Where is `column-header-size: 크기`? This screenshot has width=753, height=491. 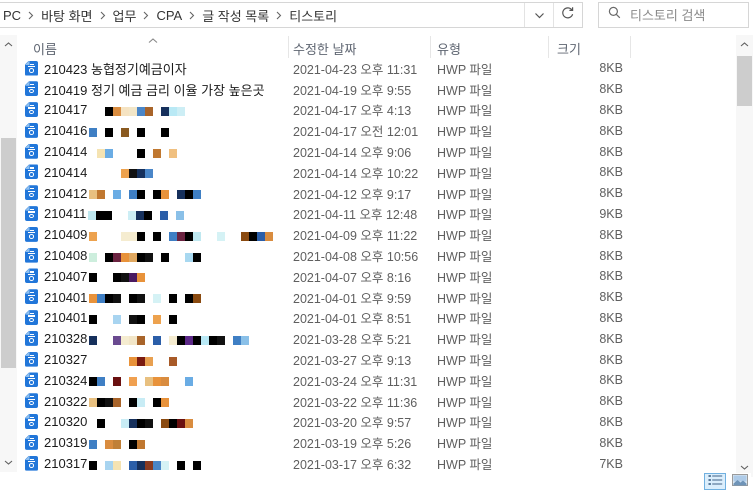 column-header-size: 크기 is located at coordinates (569, 49).